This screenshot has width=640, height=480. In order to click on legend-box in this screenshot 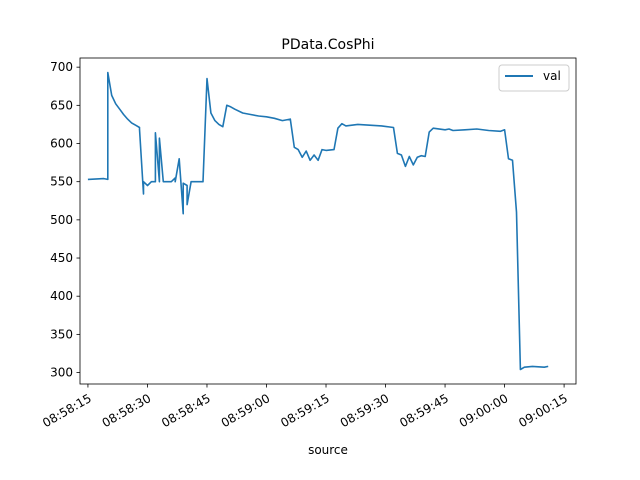, I will do `click(534, 78)`.